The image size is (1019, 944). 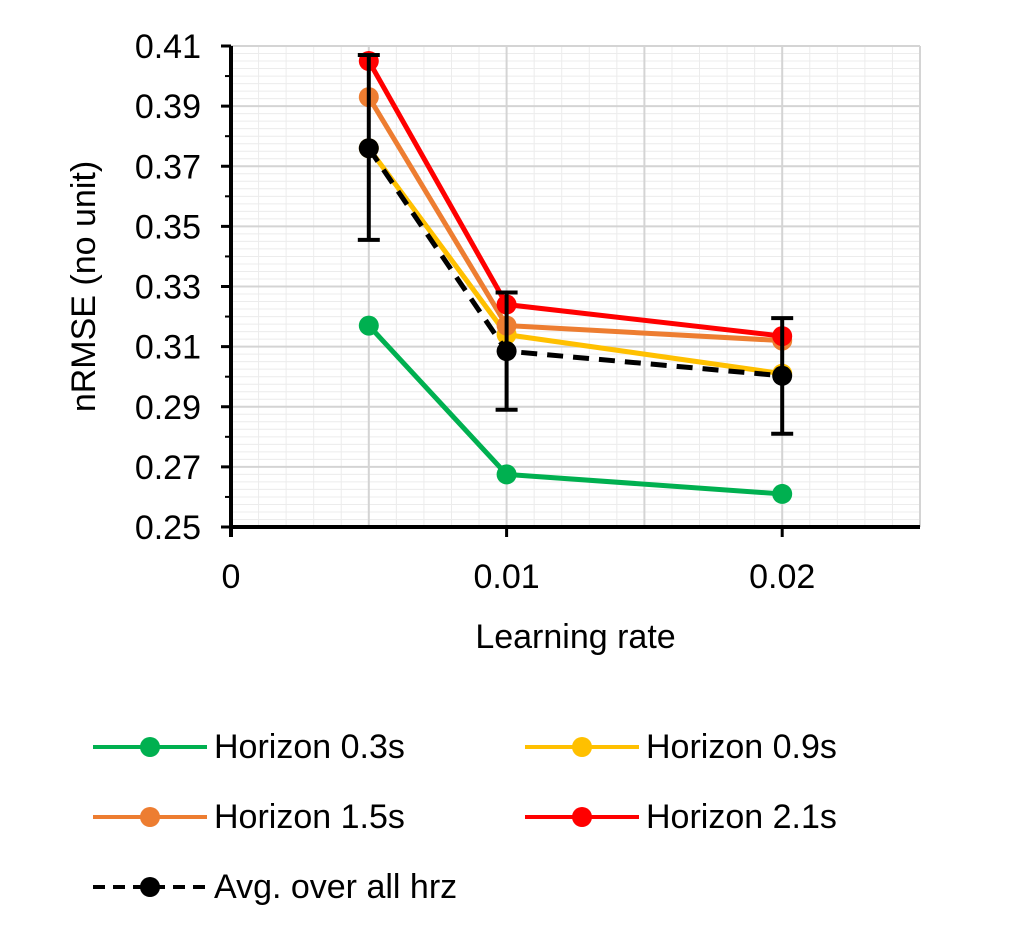 What do you see at coordinates (84, 286) in the screenshot?
I see `y-axis-title: nRMSE (no unit)` at bounding box center [84, 286].